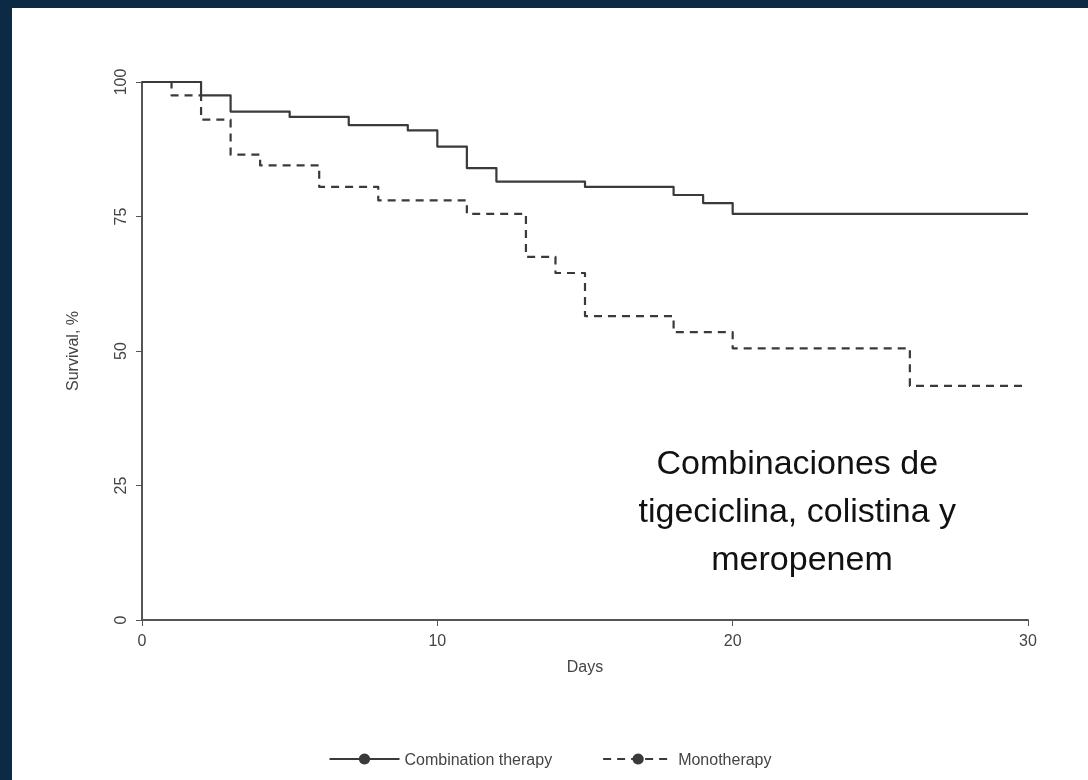  Describe the element at coordinates (802, 510) in the screenshot. I see `annotation: Combinaciones de tigeciclina, colistina y meropenem` at that location.